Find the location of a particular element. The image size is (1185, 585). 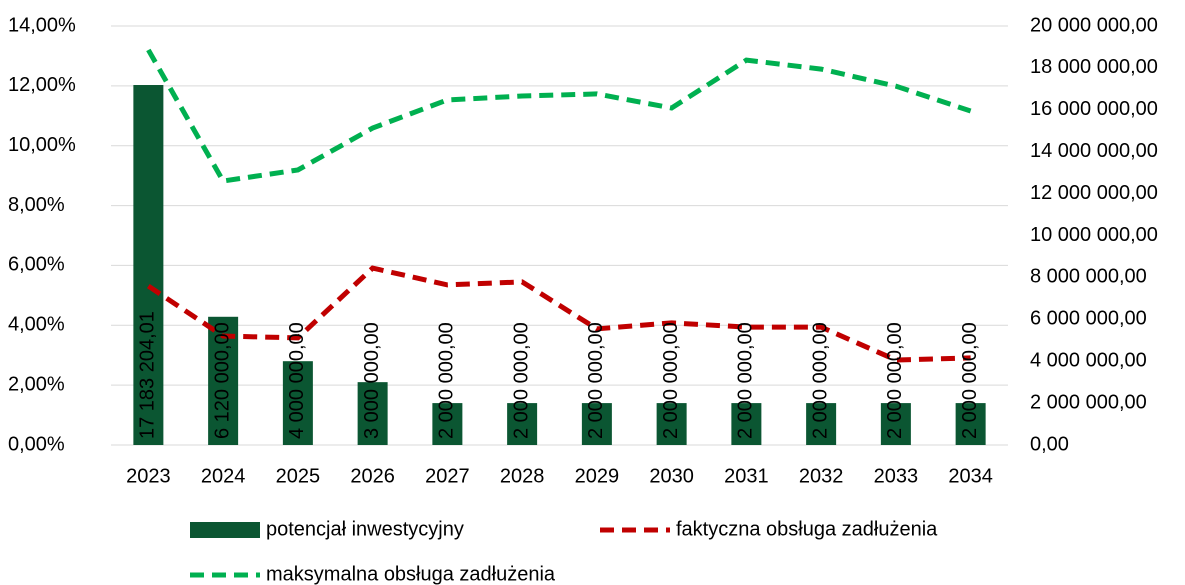

x-tick-label: 2030 is located at coordinates (671, 476).